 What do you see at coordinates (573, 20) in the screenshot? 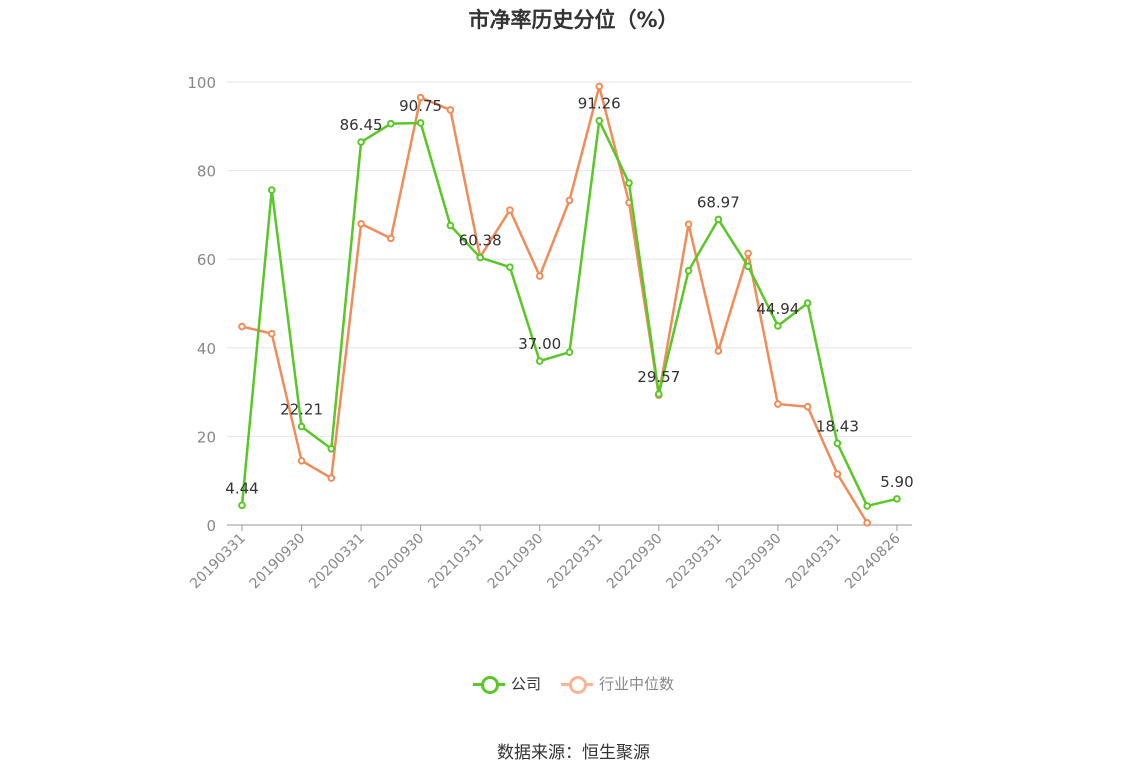
I see `chart-title: 市净率历史分位（%）` at bounding box center [573, 20].